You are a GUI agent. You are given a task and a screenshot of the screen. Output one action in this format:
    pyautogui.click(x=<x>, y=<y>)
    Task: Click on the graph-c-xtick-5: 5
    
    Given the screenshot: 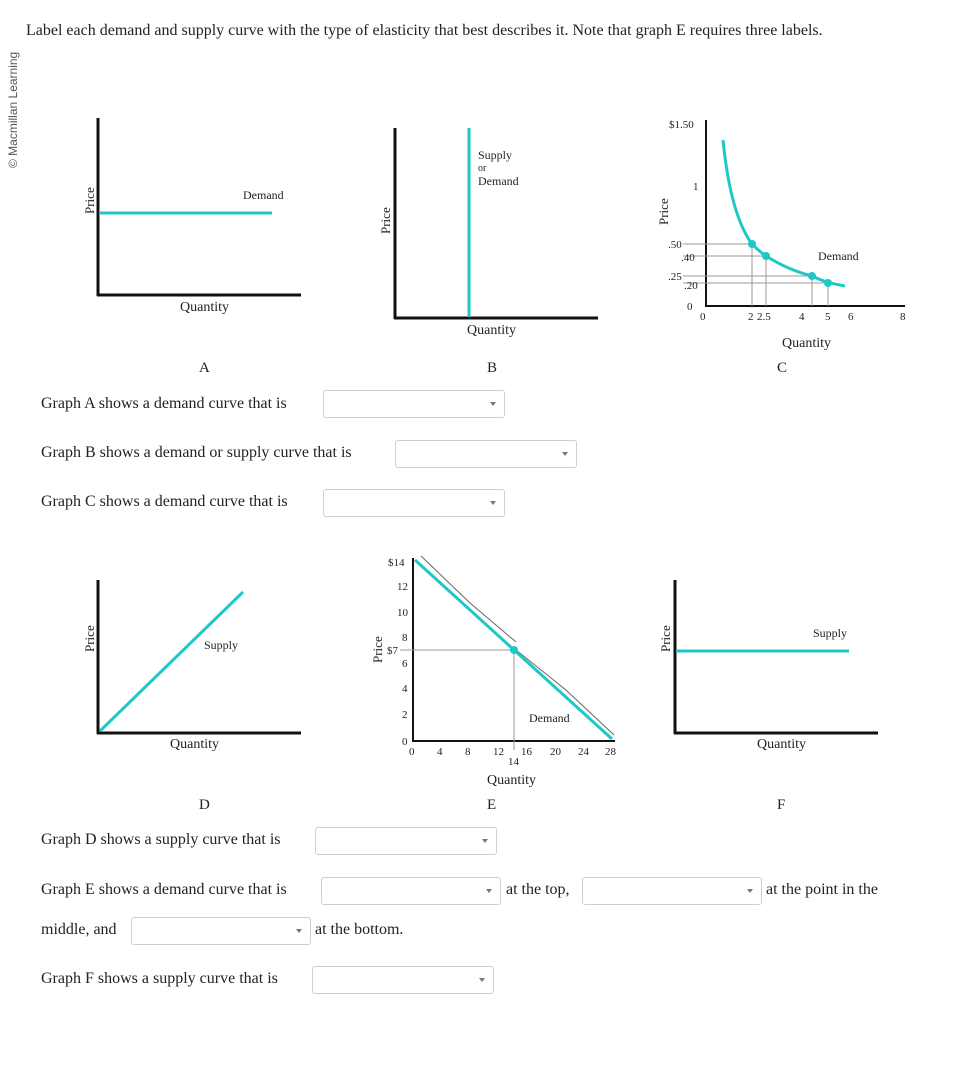 What is the action you would take?
    pyautogui.click(x=828, y=317)
    